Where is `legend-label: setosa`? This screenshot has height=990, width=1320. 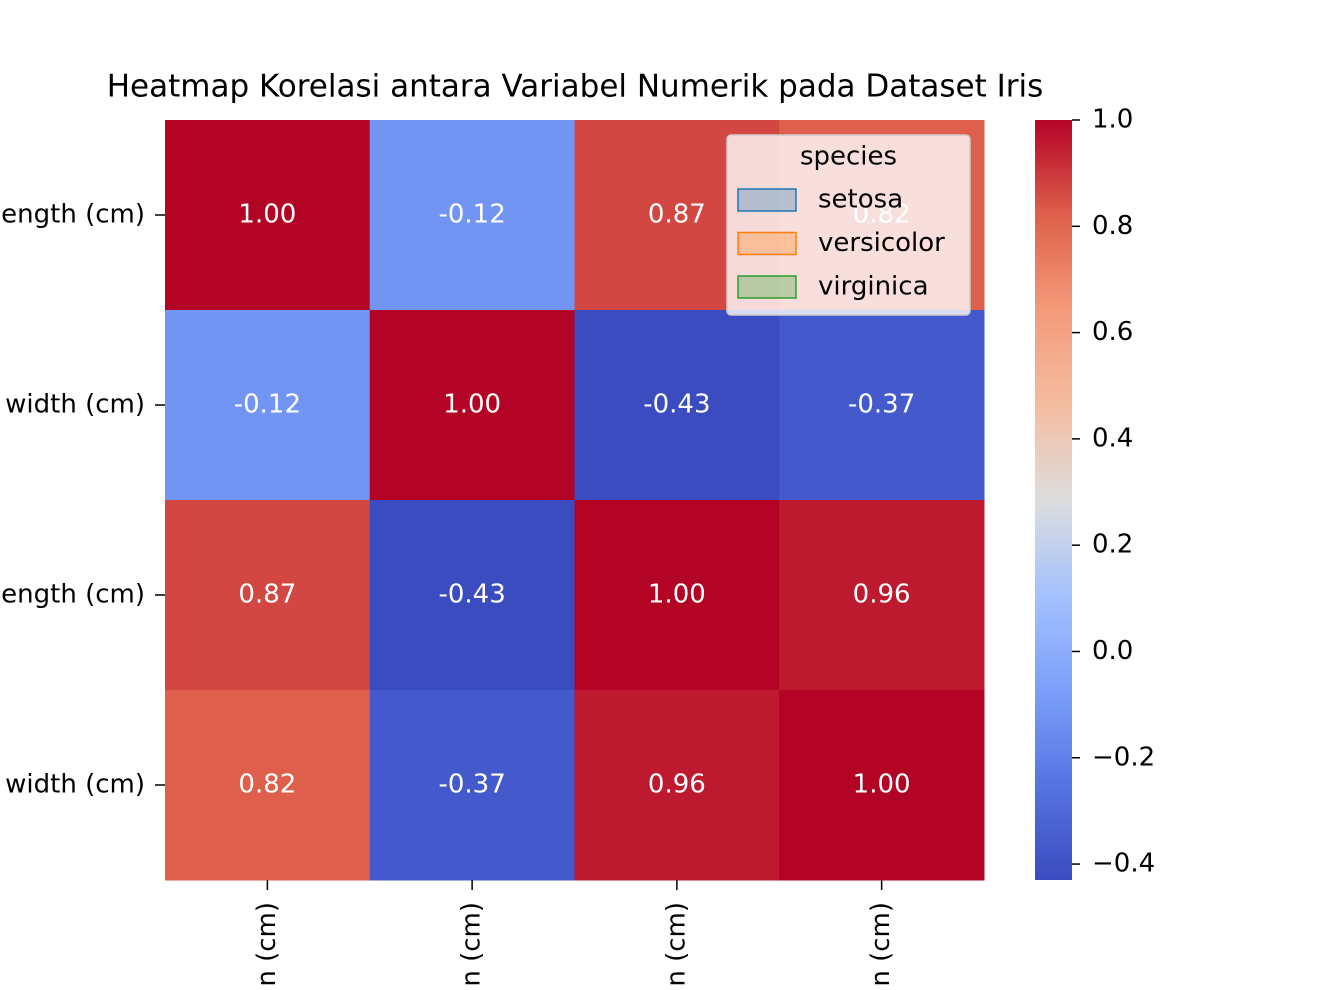
legend-label: setosa is located at coordinates (860, 200).